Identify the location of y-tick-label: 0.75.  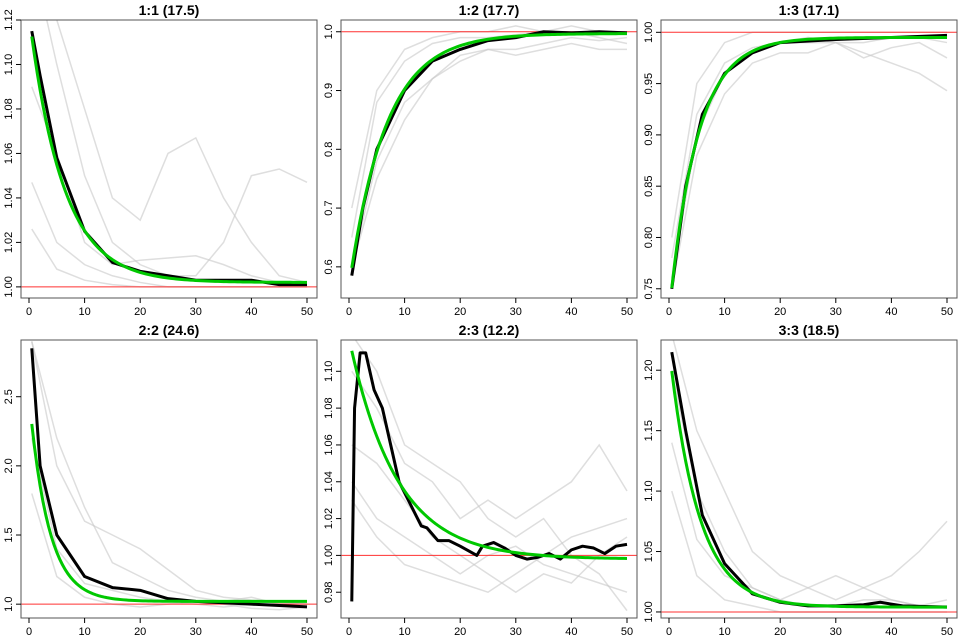
(649, 288).